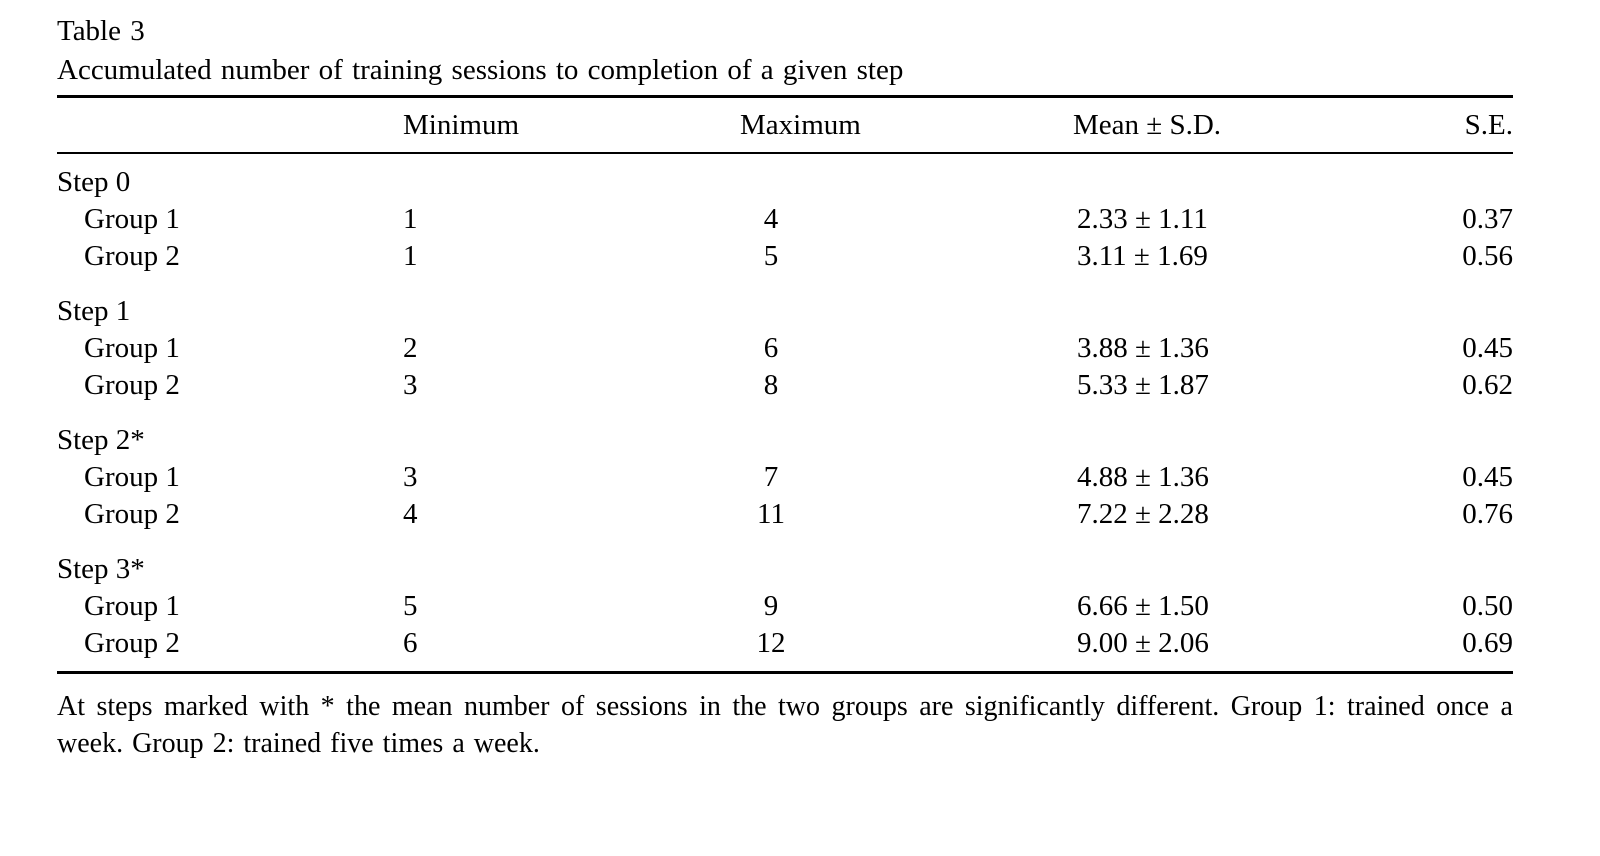 This screenshot has width=1600, height=856. What do you see at coordinates (410, 606) in the screenshot?
I see `cell-minimum: 5` at bounding box center [410, 606].